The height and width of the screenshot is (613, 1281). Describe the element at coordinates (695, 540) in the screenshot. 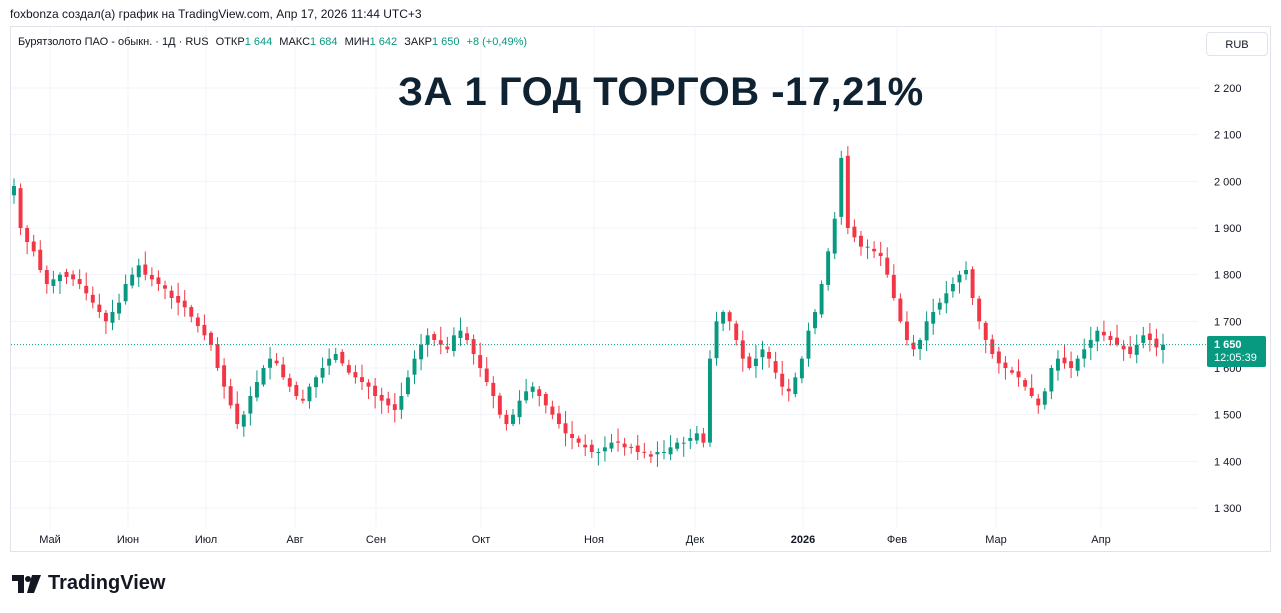

I see `x-tick-label: Дек` at that location.